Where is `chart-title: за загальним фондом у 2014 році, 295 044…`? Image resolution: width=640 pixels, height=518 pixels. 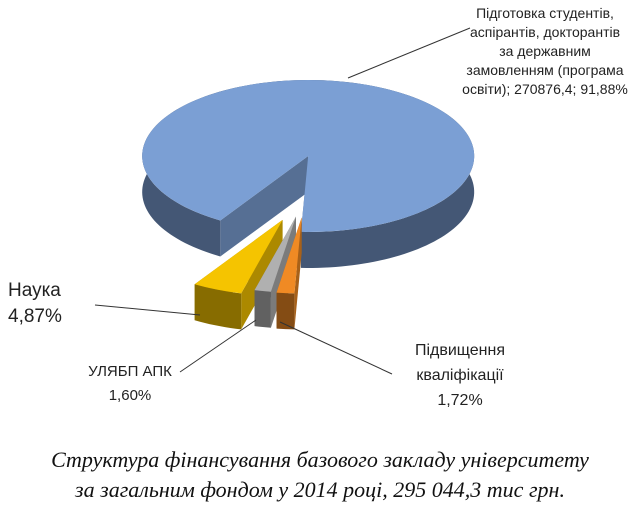 chart-title: за загальним фондом у 2014 році, 295 044… is located at coordinates (320, 489).